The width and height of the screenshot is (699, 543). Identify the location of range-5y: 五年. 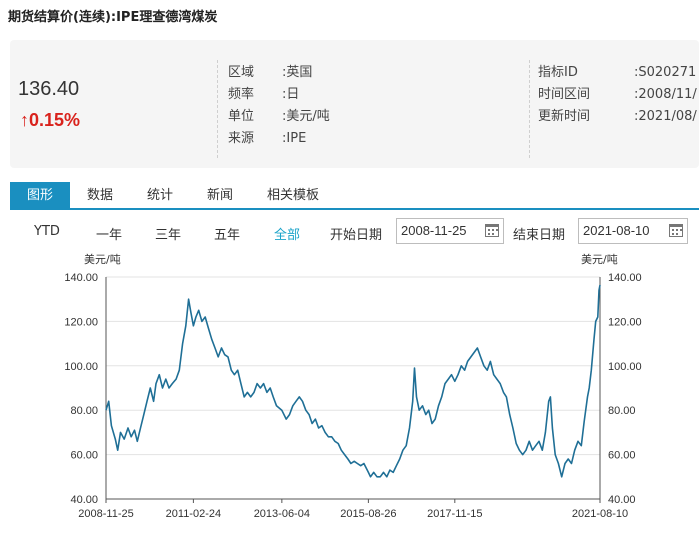
(227, 235).